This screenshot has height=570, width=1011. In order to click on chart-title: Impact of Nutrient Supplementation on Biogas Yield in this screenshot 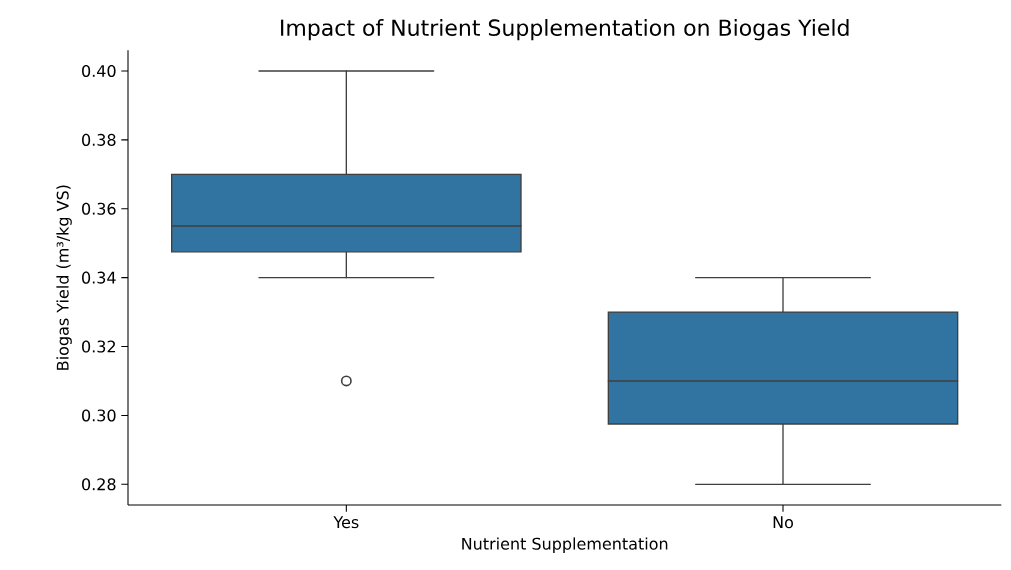, I will do `click(565, 30)`.